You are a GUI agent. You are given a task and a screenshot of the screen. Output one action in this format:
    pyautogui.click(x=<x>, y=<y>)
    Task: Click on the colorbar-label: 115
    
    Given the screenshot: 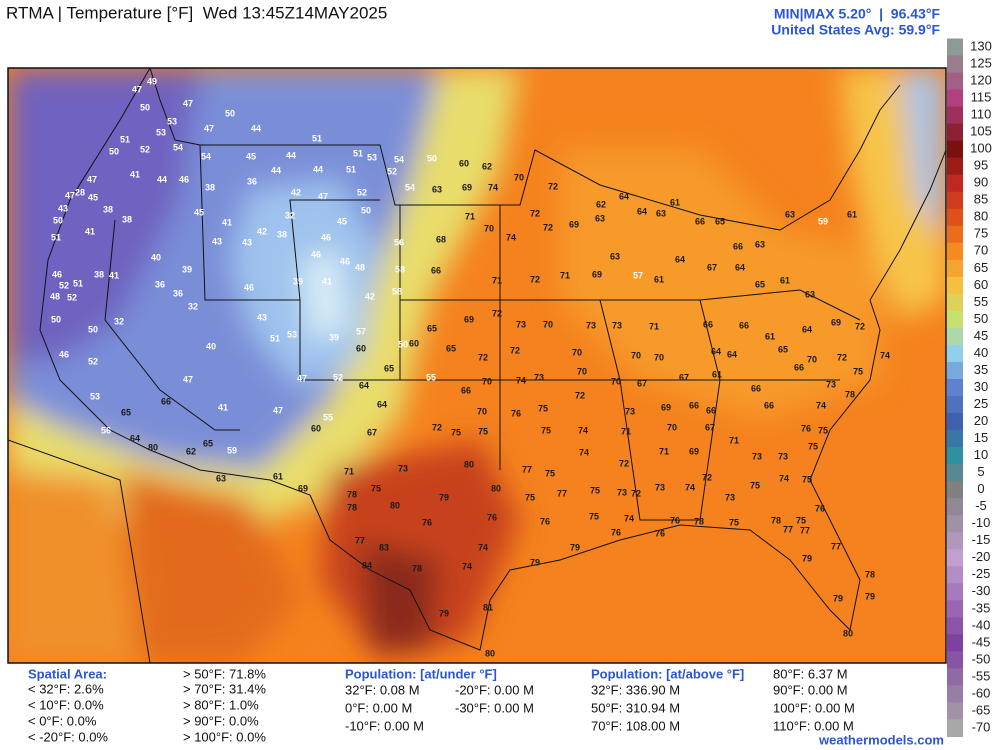 What is the action you would take?
    pyautogui.click(x=981, y=97)
    